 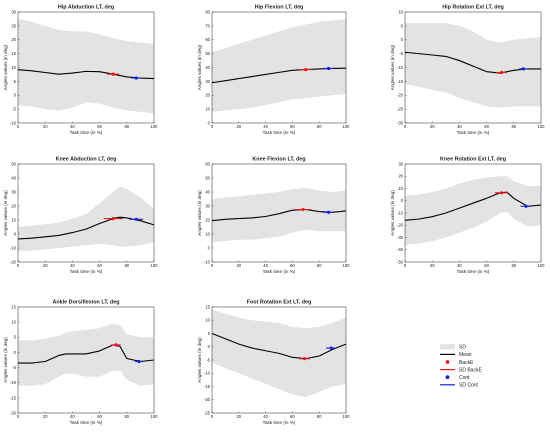 What do you see at coordinates (466, 363) in the screenshot?
I see `legend-label: BackE` at bounding box center [466, 363].